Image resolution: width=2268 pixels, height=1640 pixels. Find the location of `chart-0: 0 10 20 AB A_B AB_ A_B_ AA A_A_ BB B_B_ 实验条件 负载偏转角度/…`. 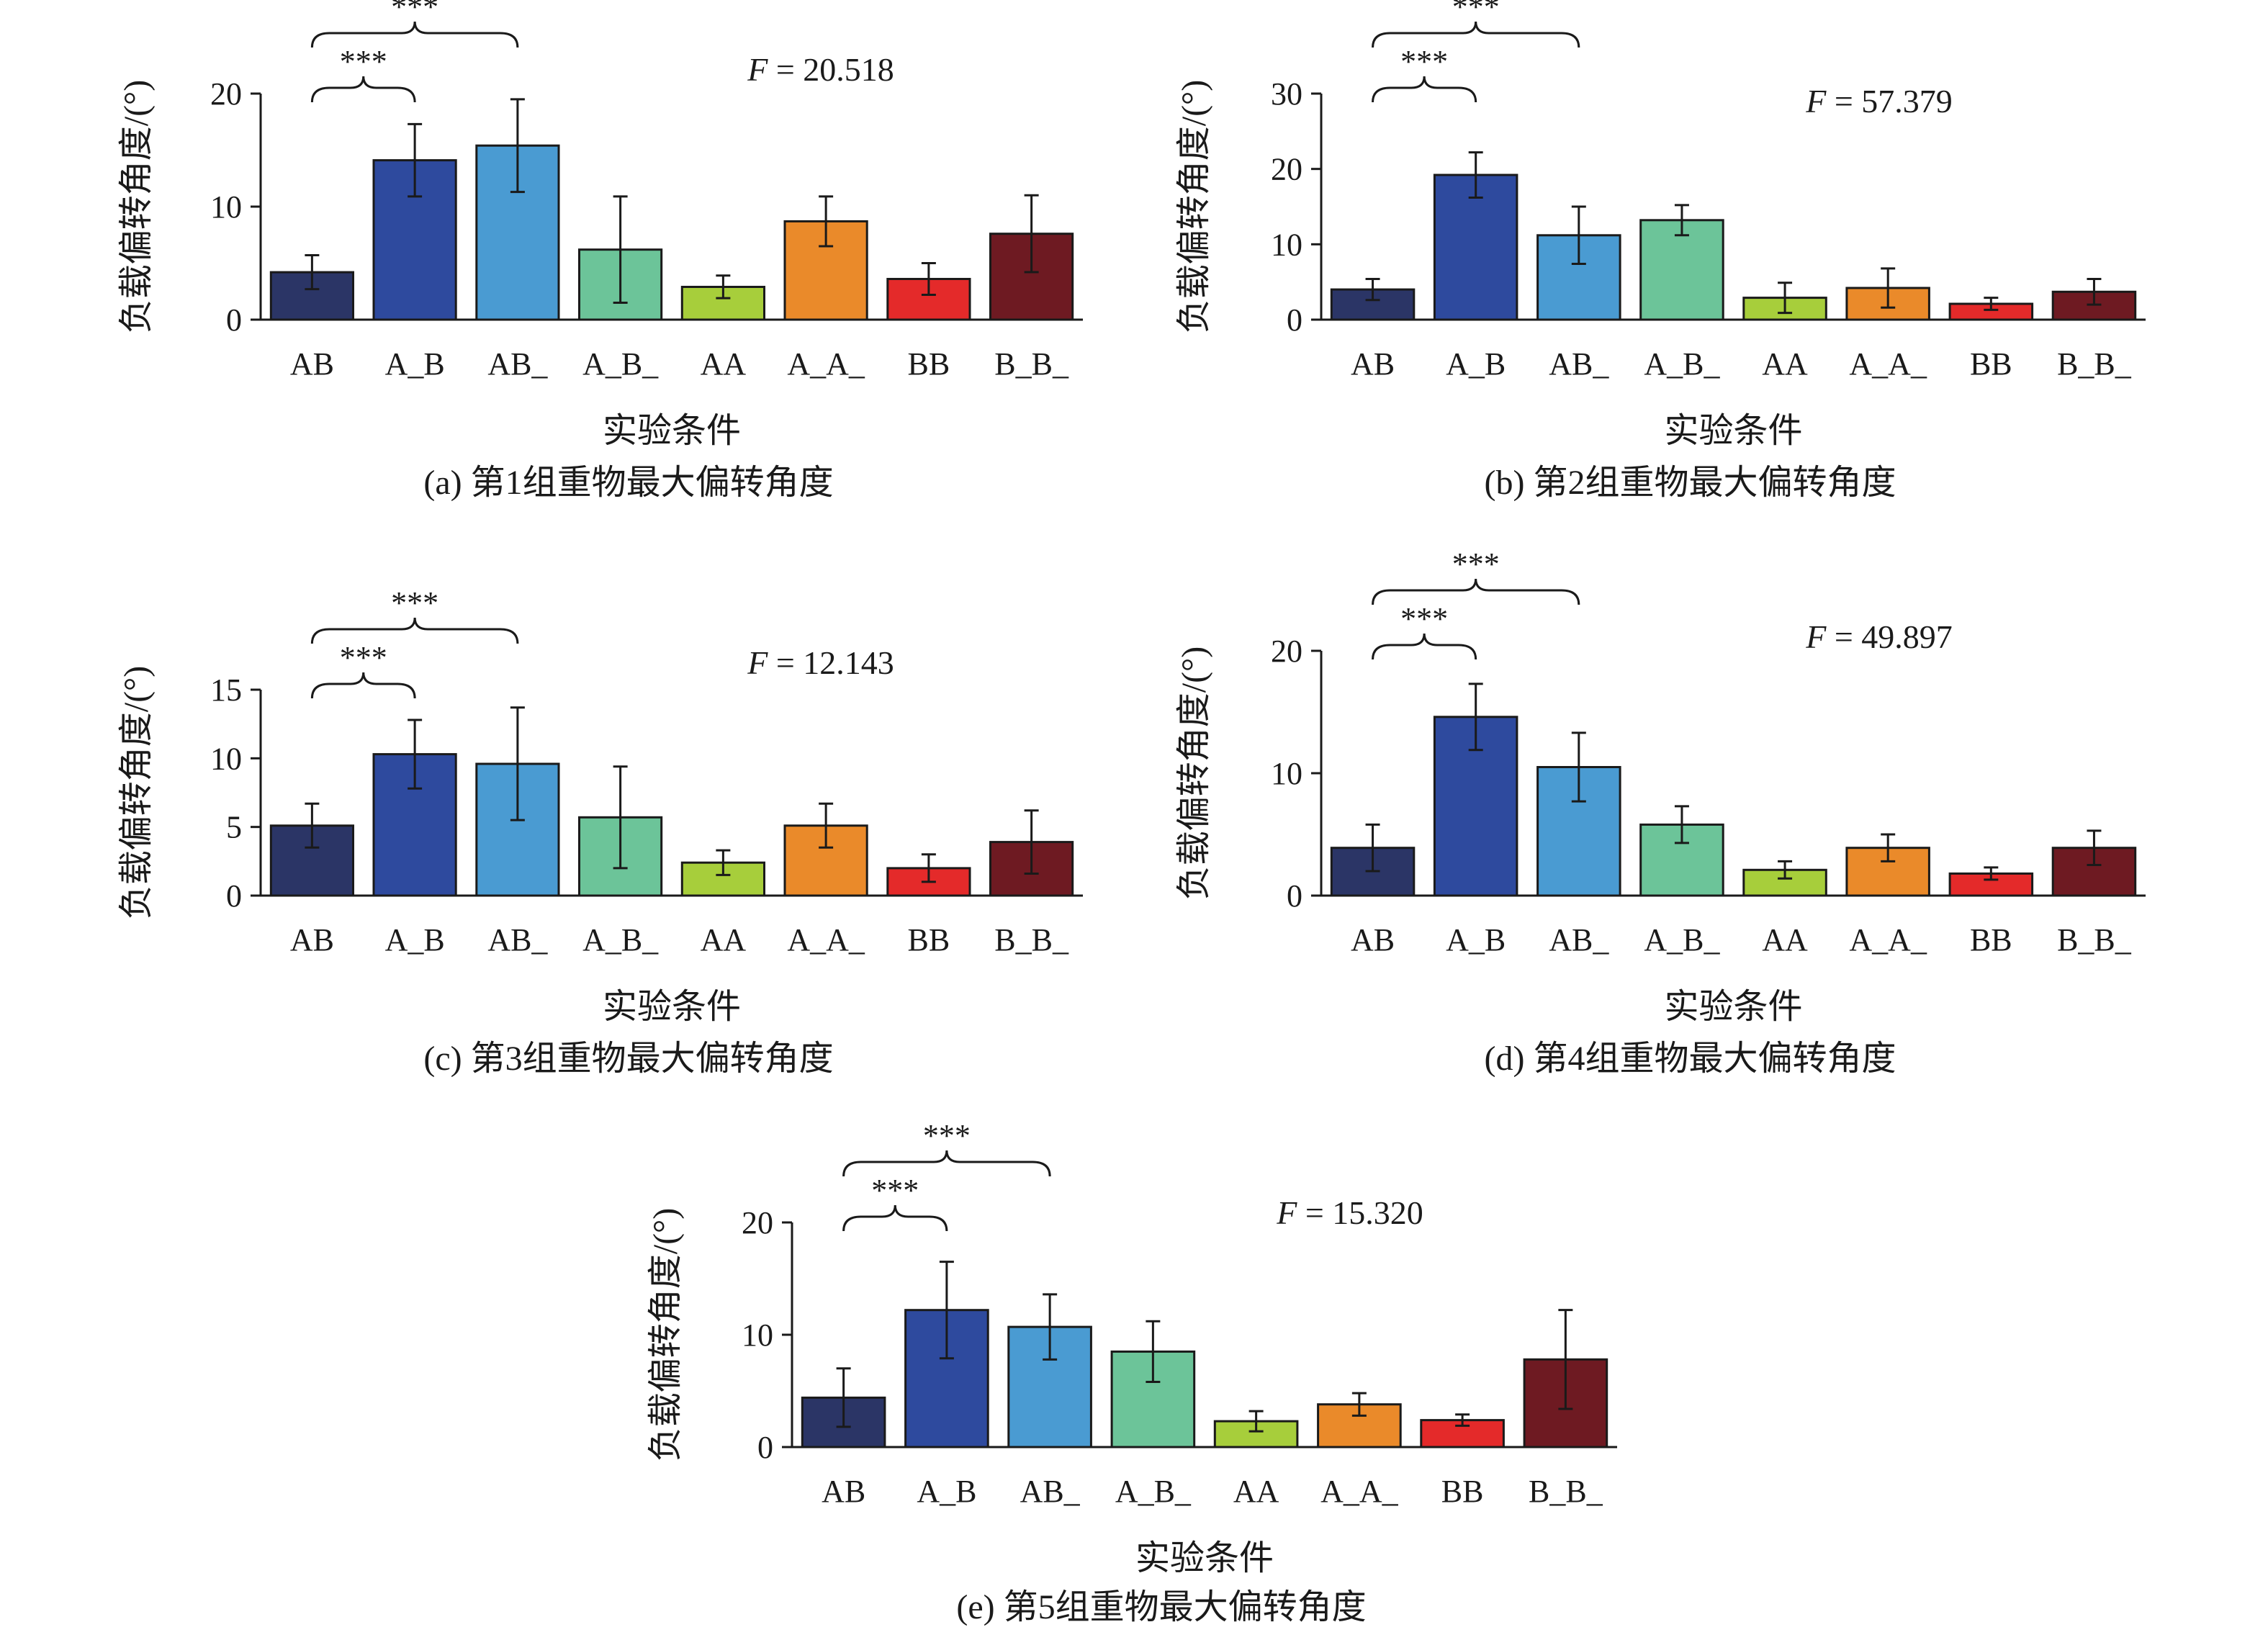

chart-0: 0 10 20 AB A_B AB_ A_B_ AA A_A_ BB B_B_ 实验条件 负载偏转角度/… is located at coordinates (600, 251).